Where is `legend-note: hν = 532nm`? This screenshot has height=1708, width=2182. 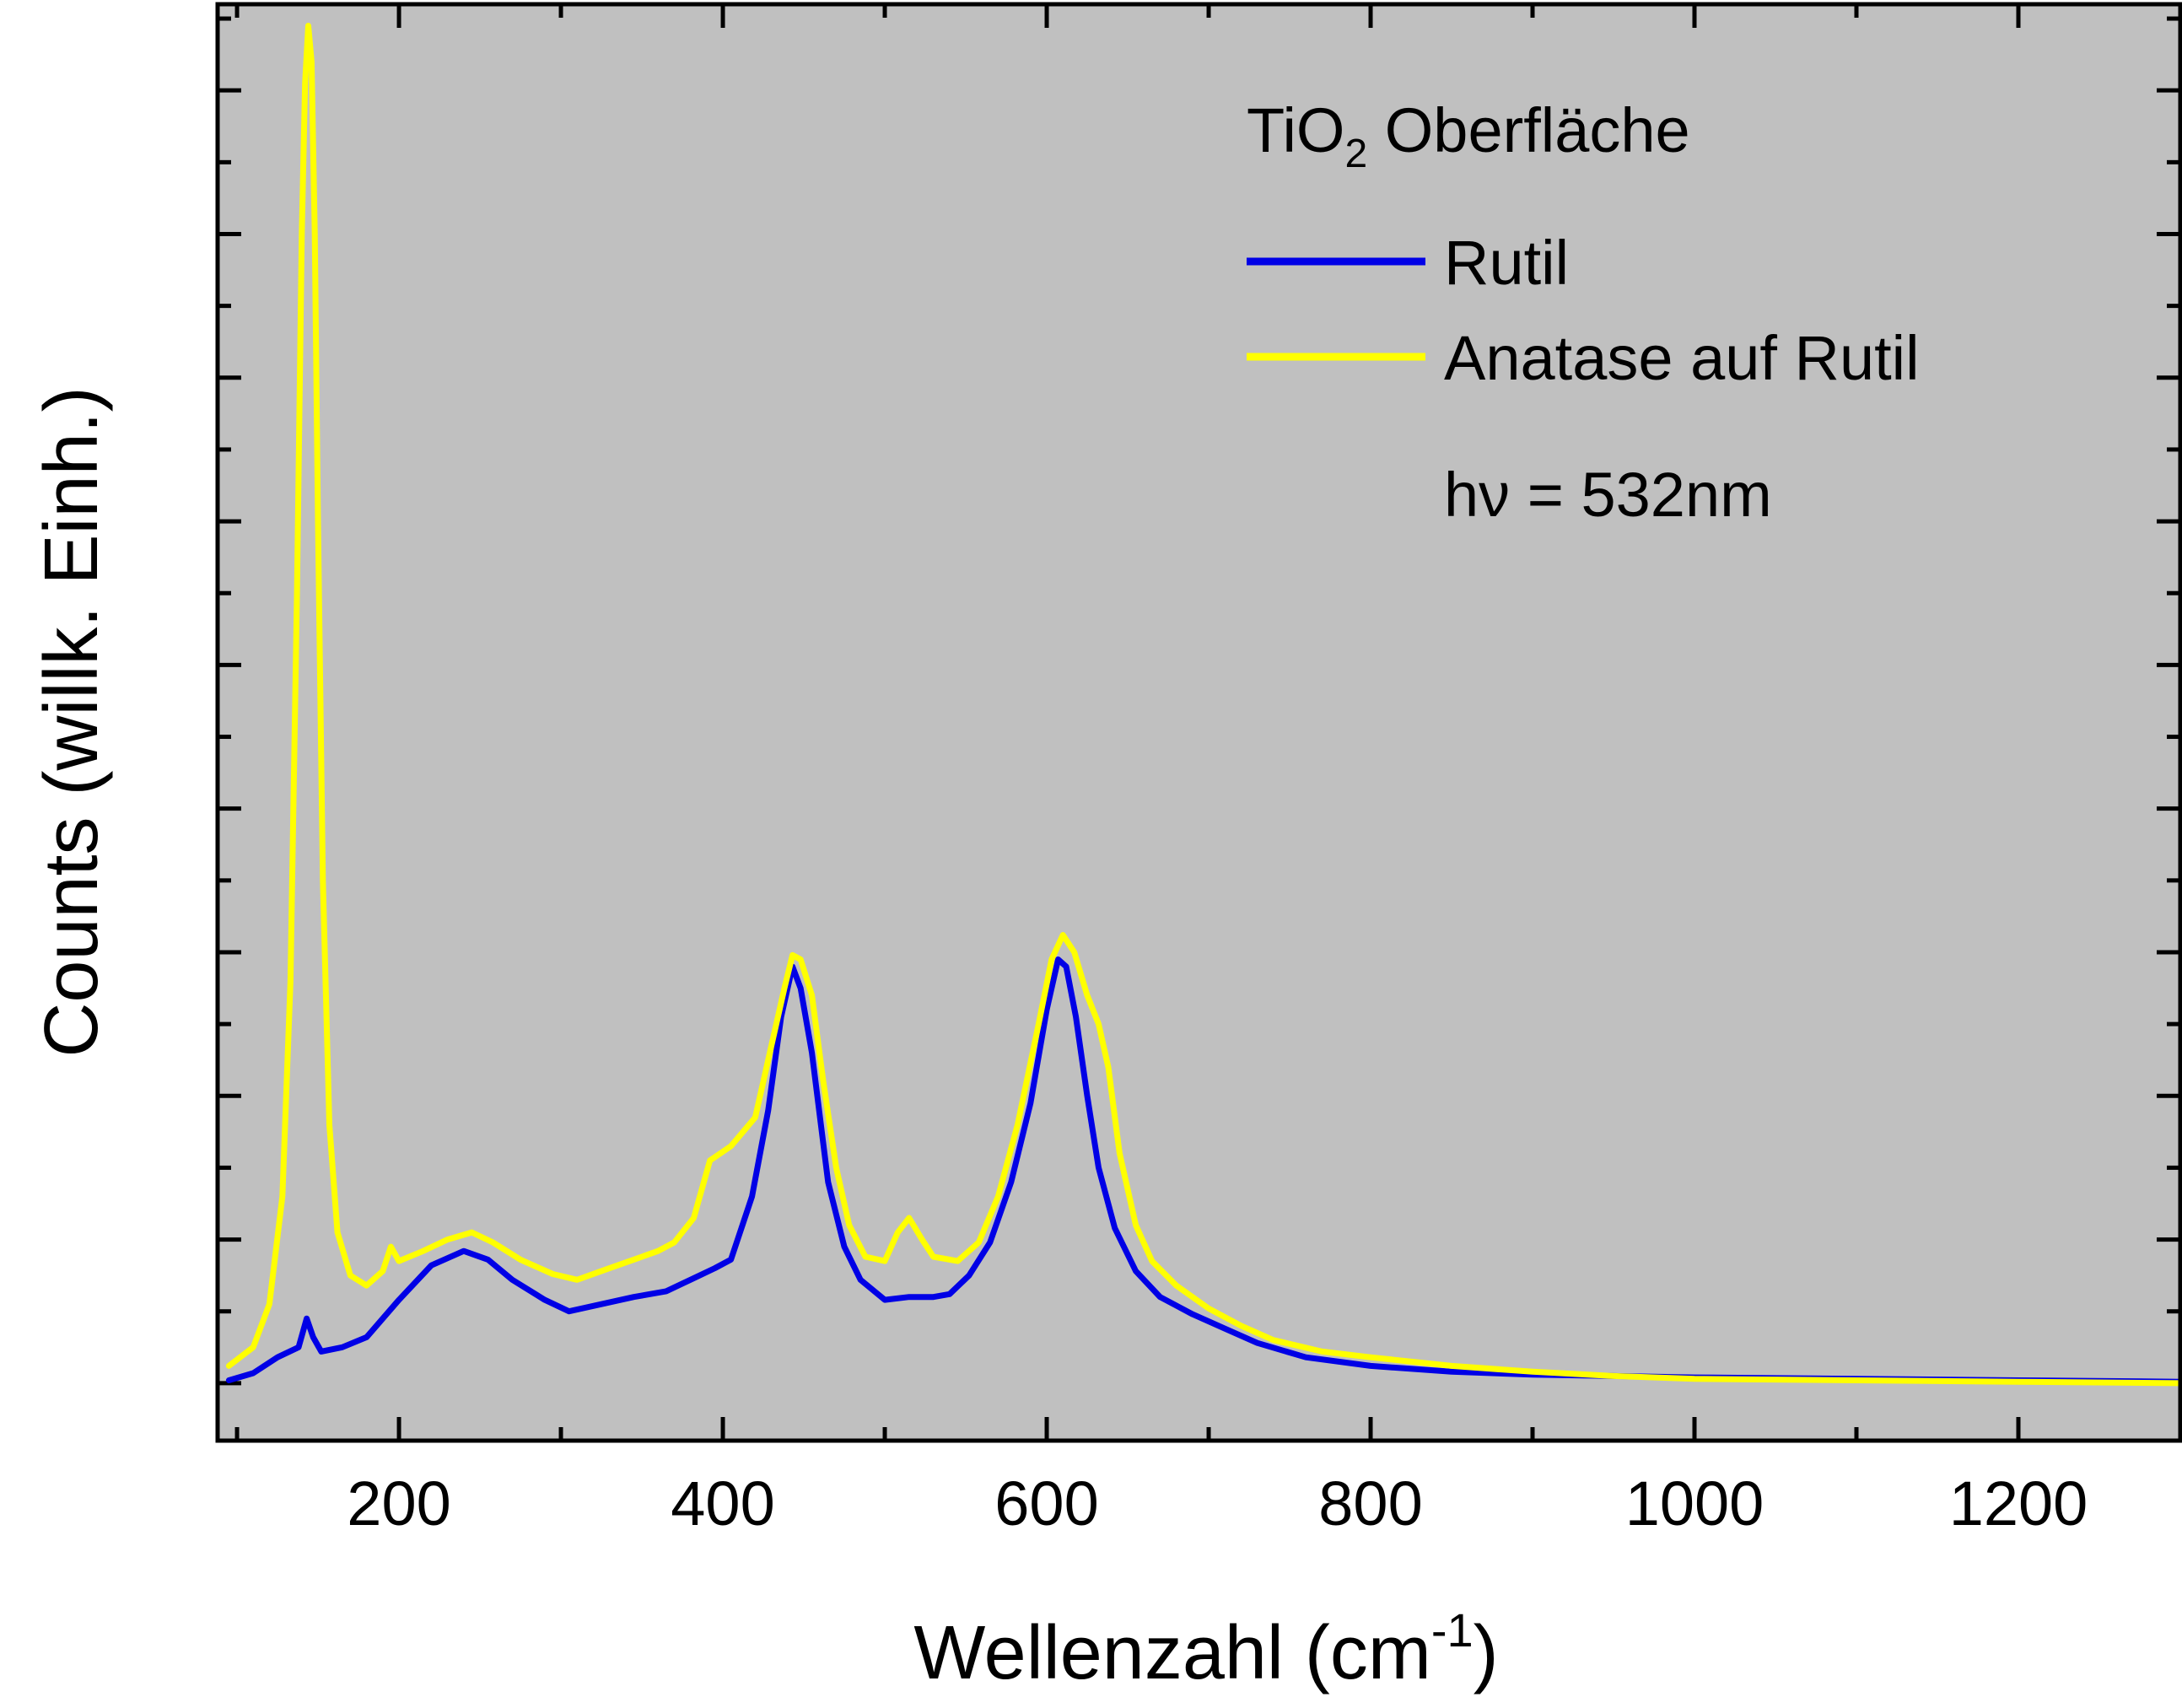 legend-note: hν = 532nm is located at coordinates (1608, 495).